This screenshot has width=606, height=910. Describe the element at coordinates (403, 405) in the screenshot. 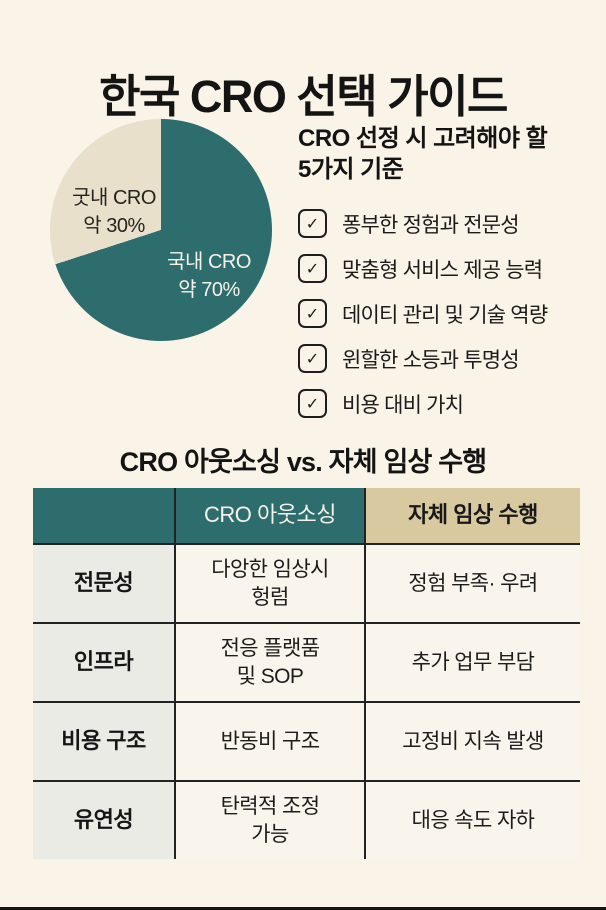

I see `criteria-item-label: 비용 대비 가치` at that location.